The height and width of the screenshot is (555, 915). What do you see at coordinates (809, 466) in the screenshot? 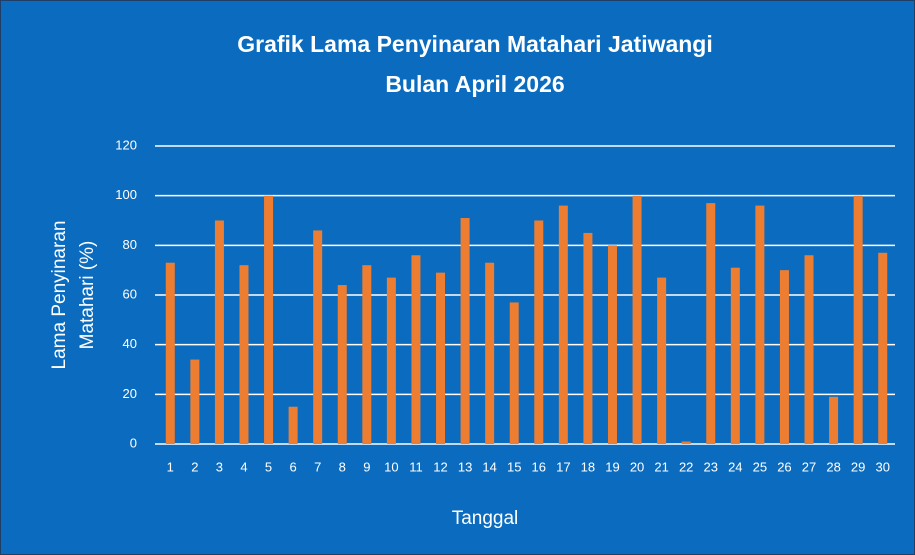
I see `x-tick-label: 27` at bounding box center [809, 466].